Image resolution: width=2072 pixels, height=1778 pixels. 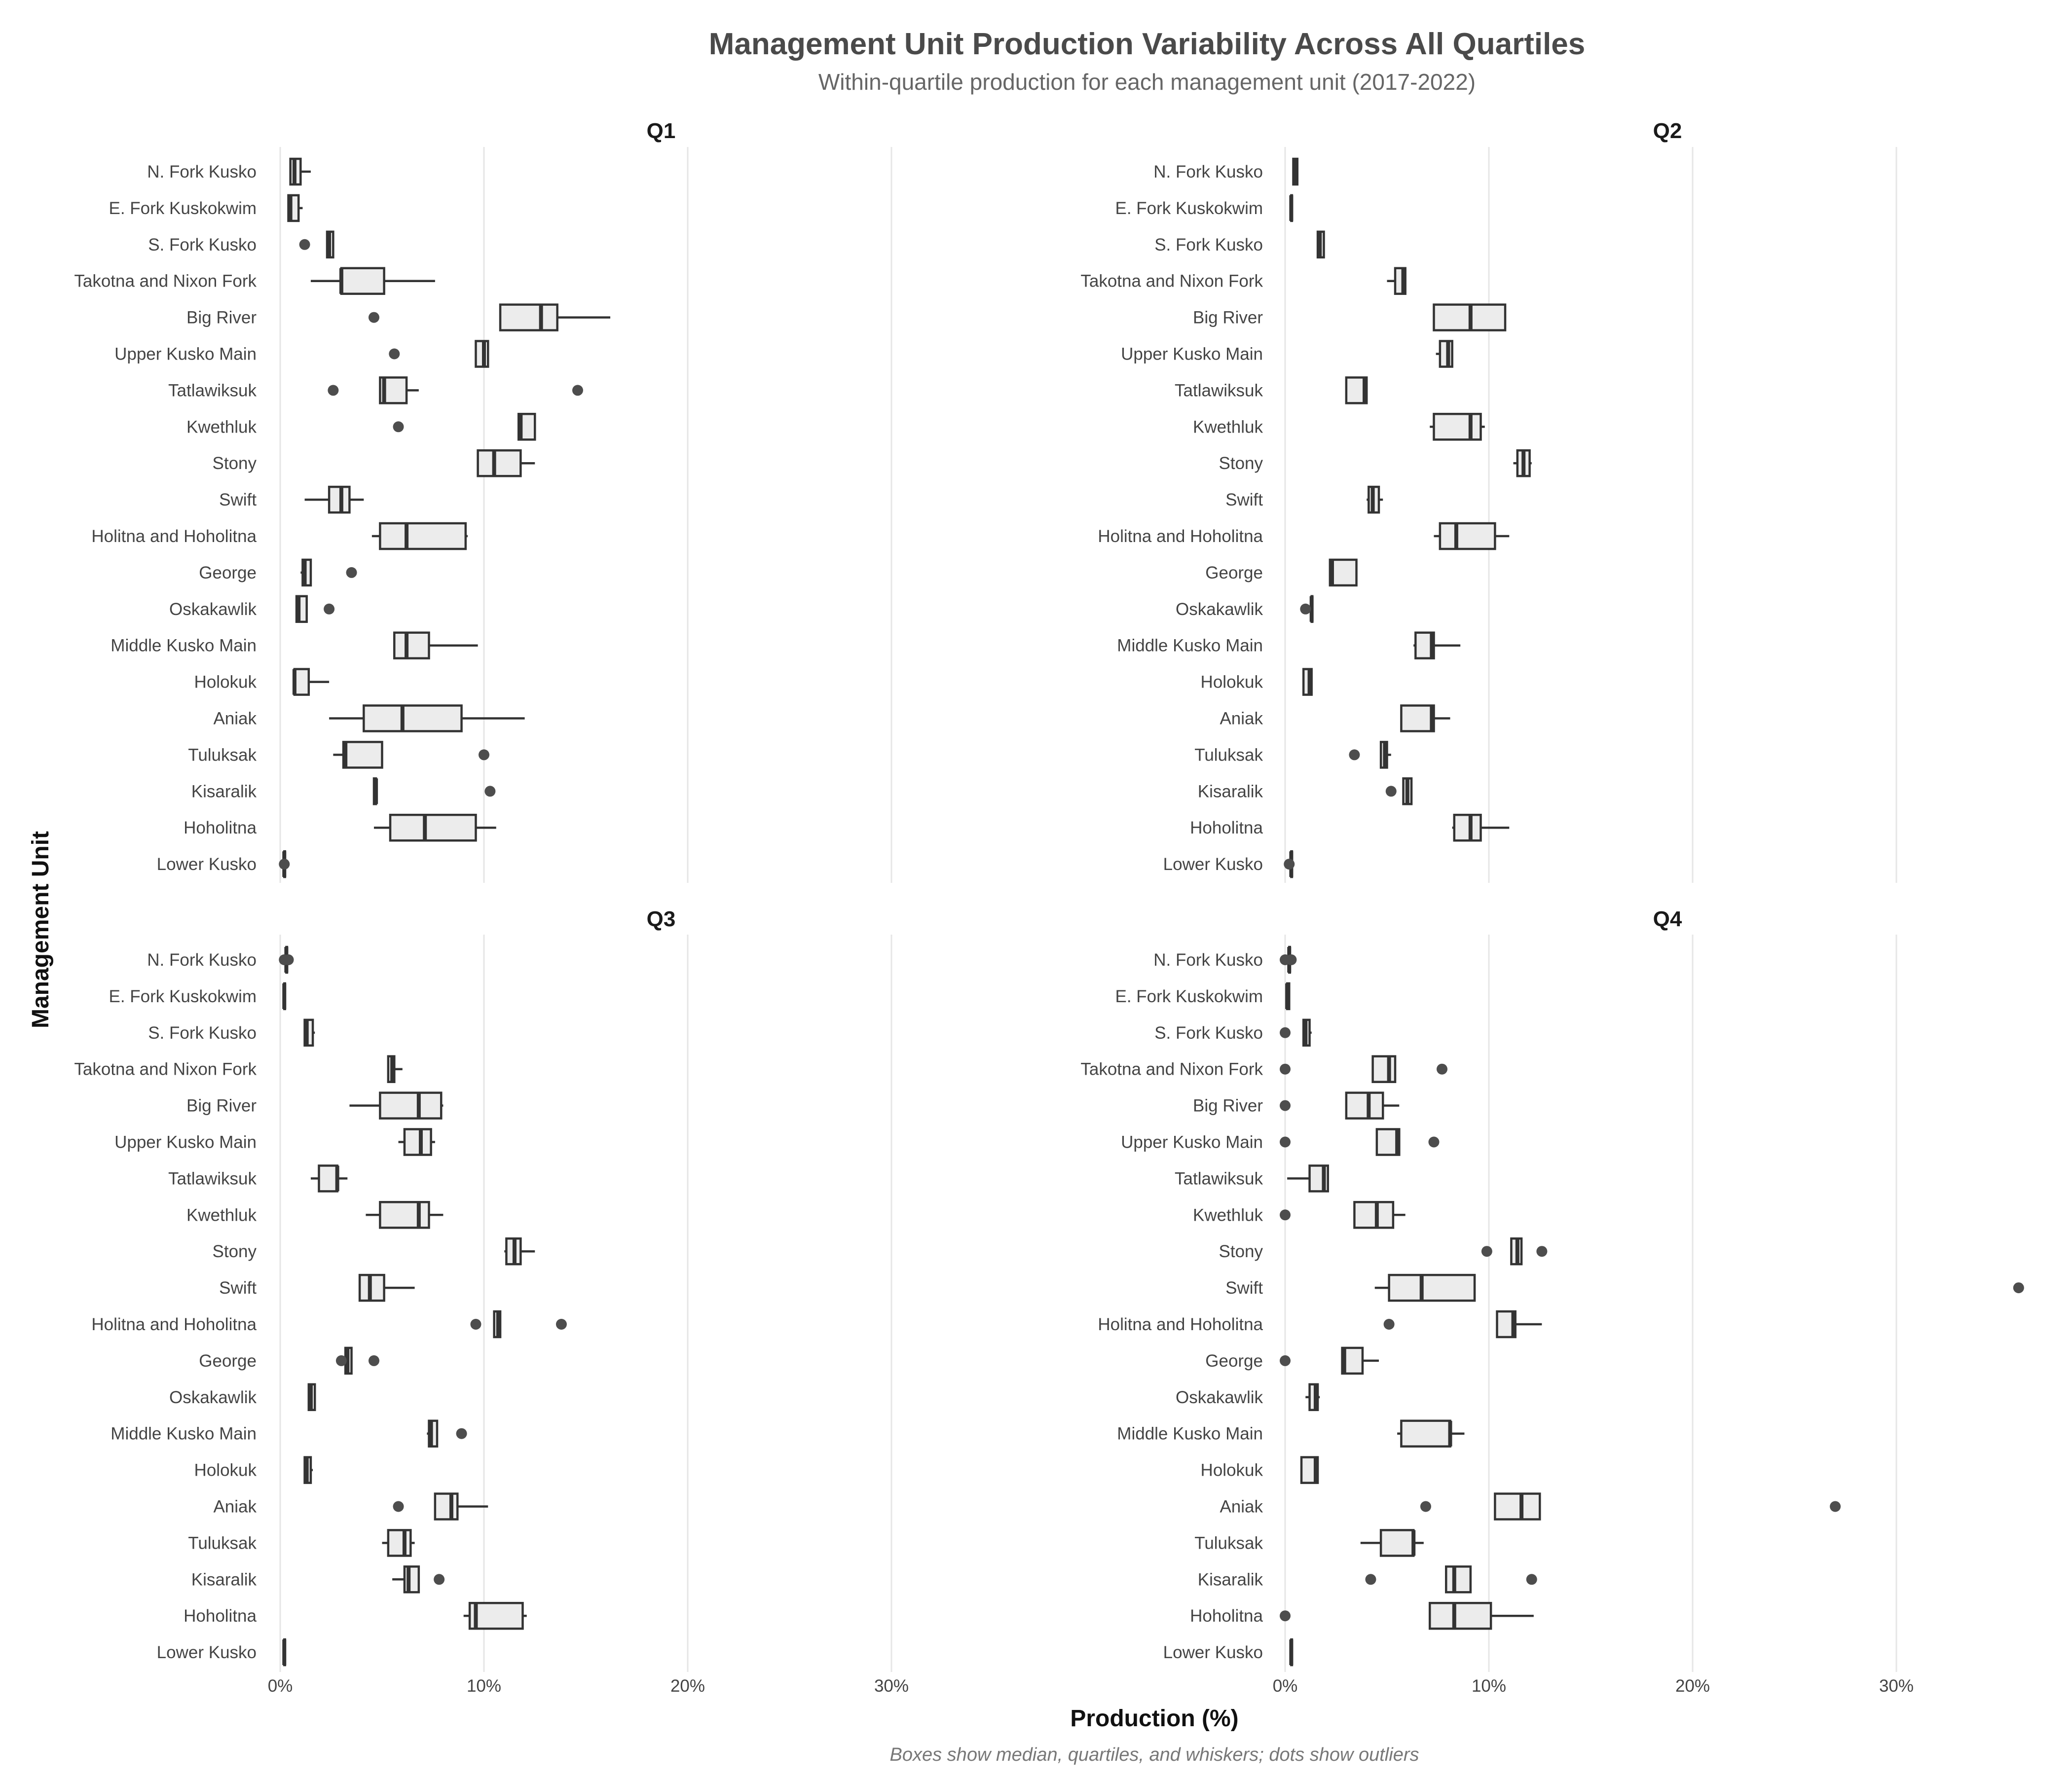 What do you see at coordinates (662, 131) in the screenshot?
I see `panel-title: Q1` at bounding box center [662, 131].